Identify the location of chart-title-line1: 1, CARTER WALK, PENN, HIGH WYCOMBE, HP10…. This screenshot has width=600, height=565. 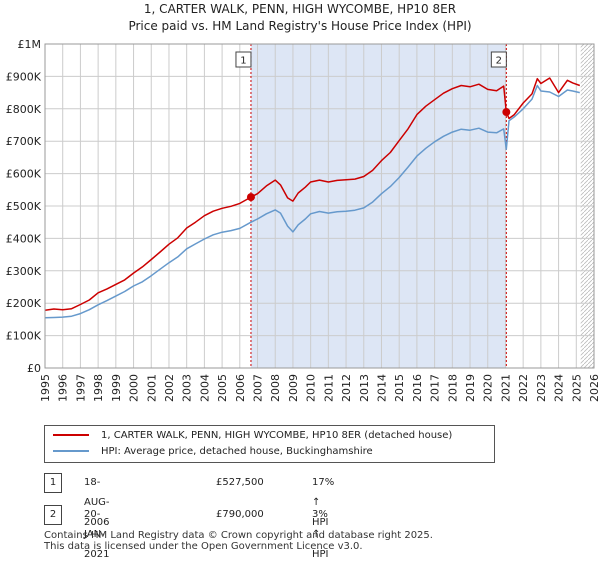
(300, 9).